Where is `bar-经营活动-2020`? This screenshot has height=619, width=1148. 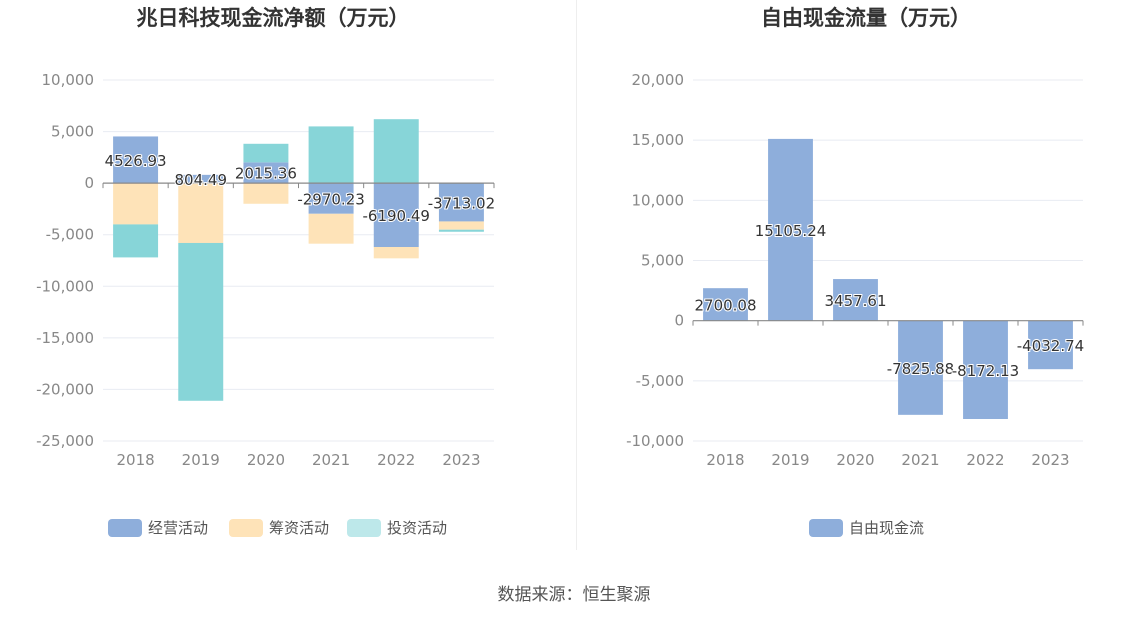 bar-经营活动-2020 is located at coordinates (266, 173).